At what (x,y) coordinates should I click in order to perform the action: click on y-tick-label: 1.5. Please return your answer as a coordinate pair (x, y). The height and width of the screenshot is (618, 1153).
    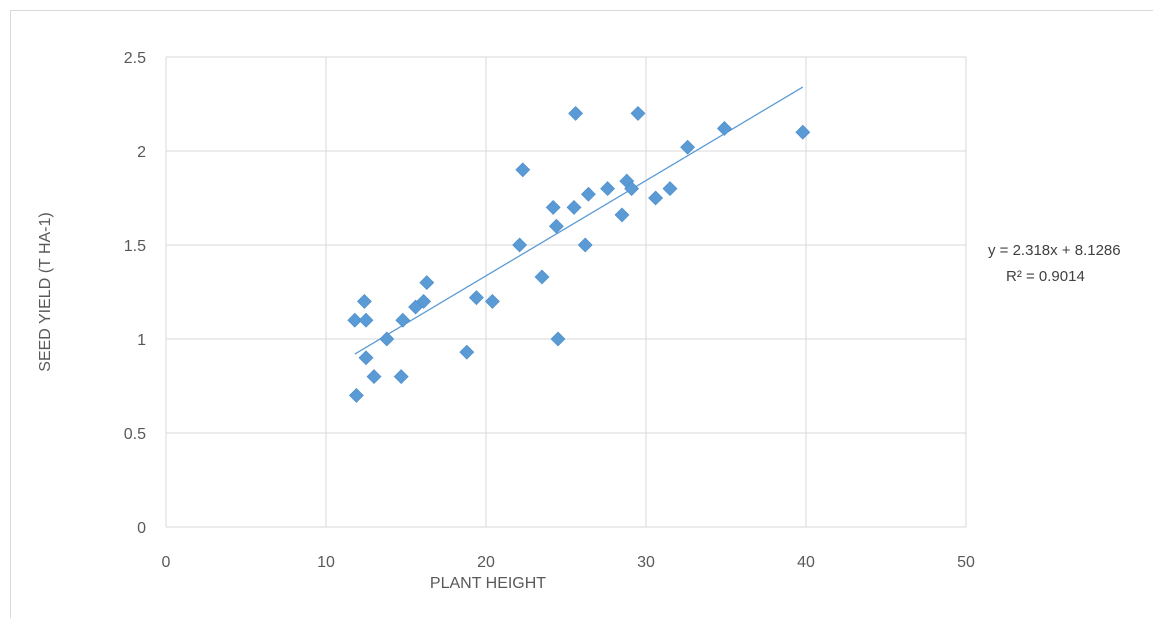
    Looking at the image, I should click on (135, 246).